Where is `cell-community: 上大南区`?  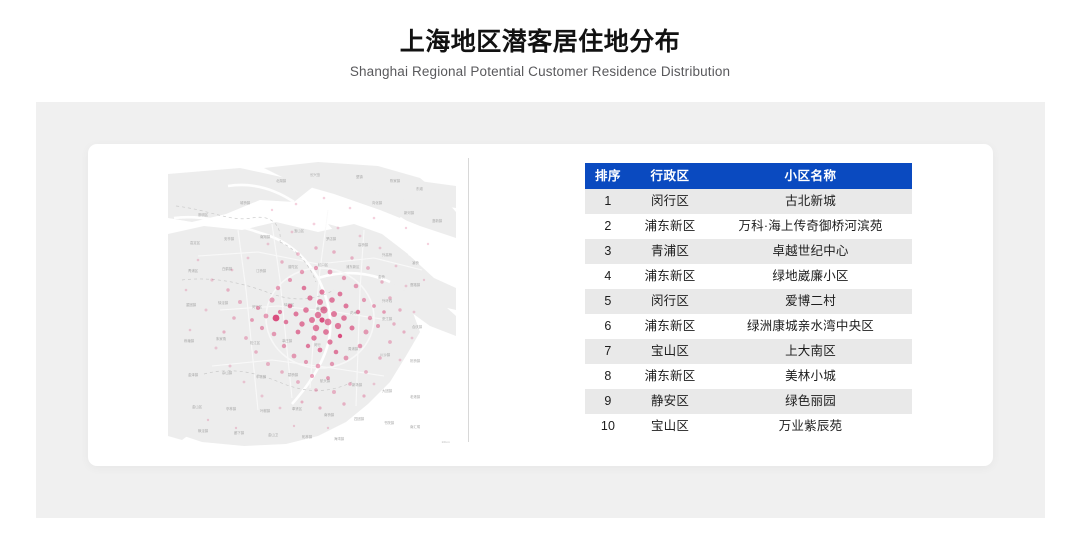
cell-community: 上大南区 is located at coordinates (810, 351).